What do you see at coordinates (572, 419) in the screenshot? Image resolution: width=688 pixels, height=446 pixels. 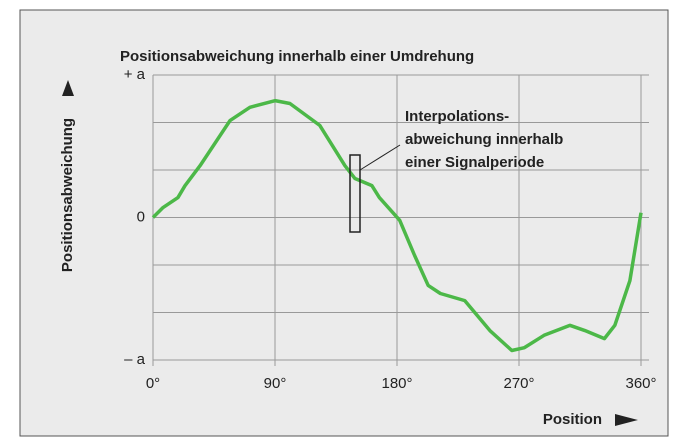 I see `x-axis-label: Position` at bounding box center [572, 419].